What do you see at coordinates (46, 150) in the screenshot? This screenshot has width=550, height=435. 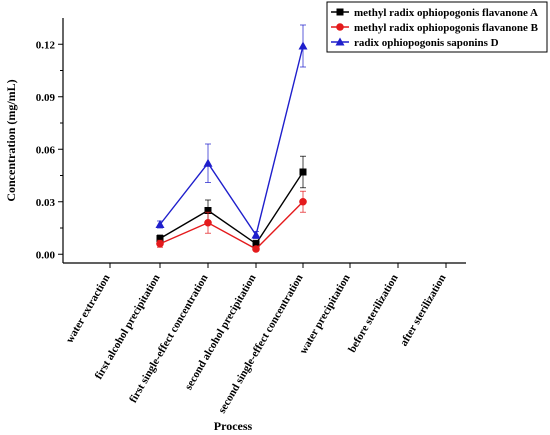 I see `y-tick-label: 0.06` at bounding box center [46, 150].